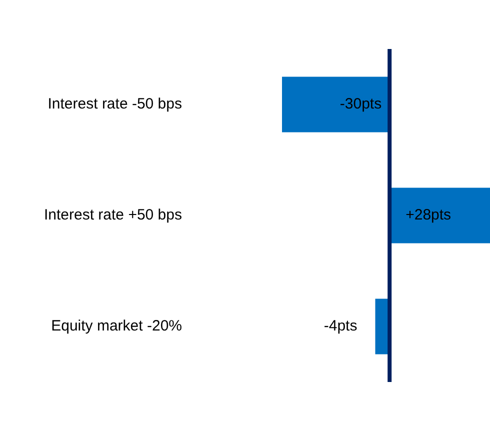 Image resolution: width=490 pixels, height=431 pixels. I want to click on y-tick-label: Interest rate -50 bps, so click(115, 104).